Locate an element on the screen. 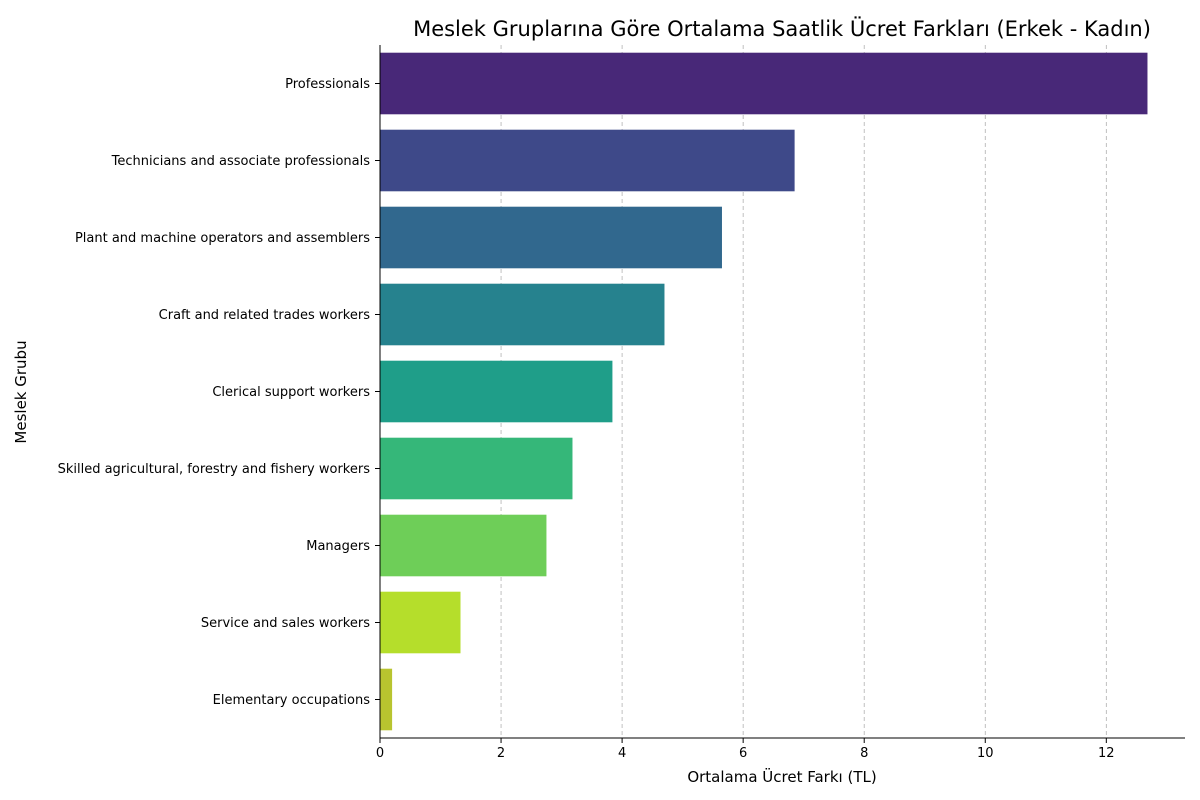  y-axis-label: Meslek Grubu is located at coordinates (21, 391).